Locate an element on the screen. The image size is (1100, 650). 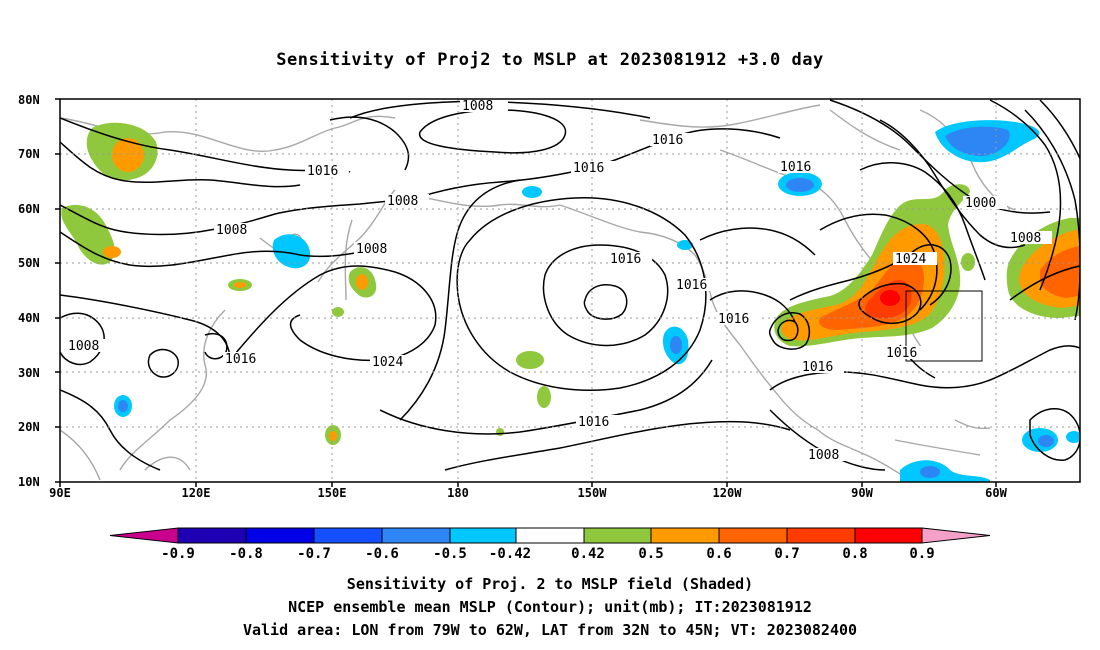
colorbar-label: 0.42 is located at coordinates (588, 554).